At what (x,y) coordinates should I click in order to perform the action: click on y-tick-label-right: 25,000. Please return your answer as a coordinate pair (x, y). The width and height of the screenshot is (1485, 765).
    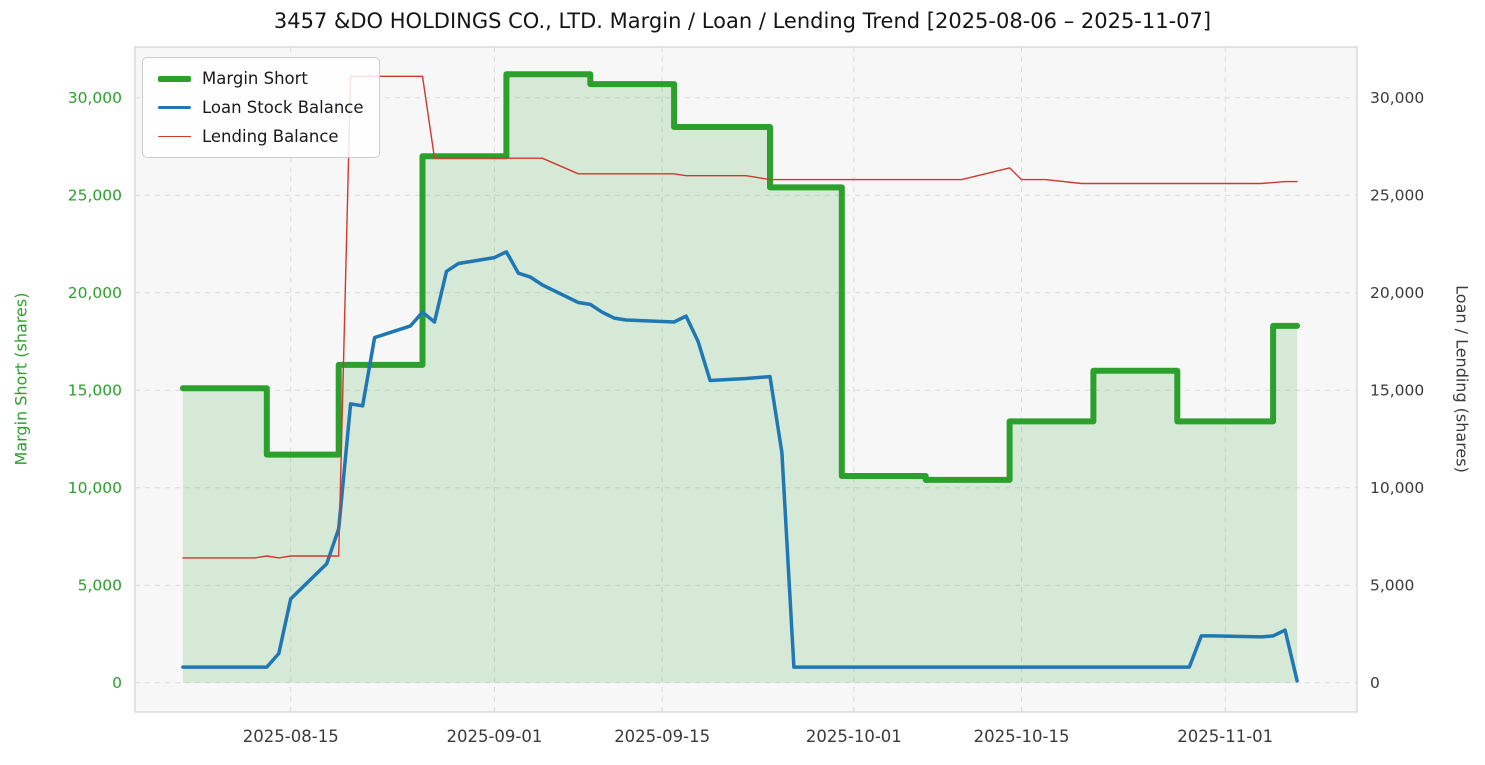
    Looking at the image, I should click on (1397, 196).